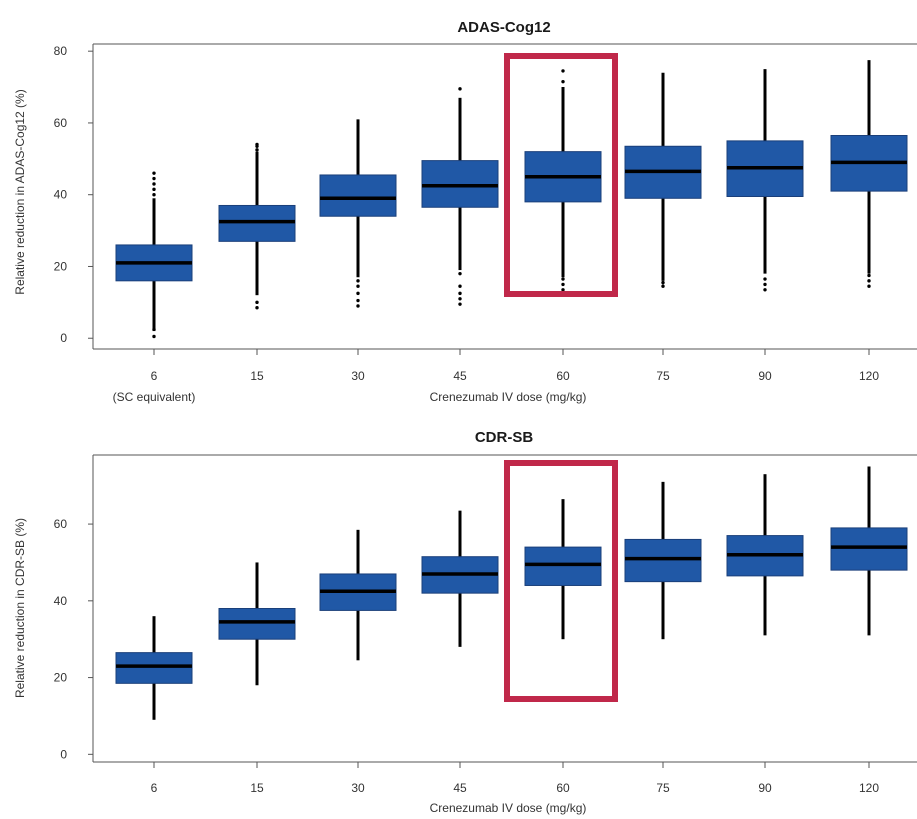 The width and height of the screenshot is (917, 819). Describe the element at coordinates (504, 437) in the screenshot. I see `chart-title: CDR-SB` at that location.